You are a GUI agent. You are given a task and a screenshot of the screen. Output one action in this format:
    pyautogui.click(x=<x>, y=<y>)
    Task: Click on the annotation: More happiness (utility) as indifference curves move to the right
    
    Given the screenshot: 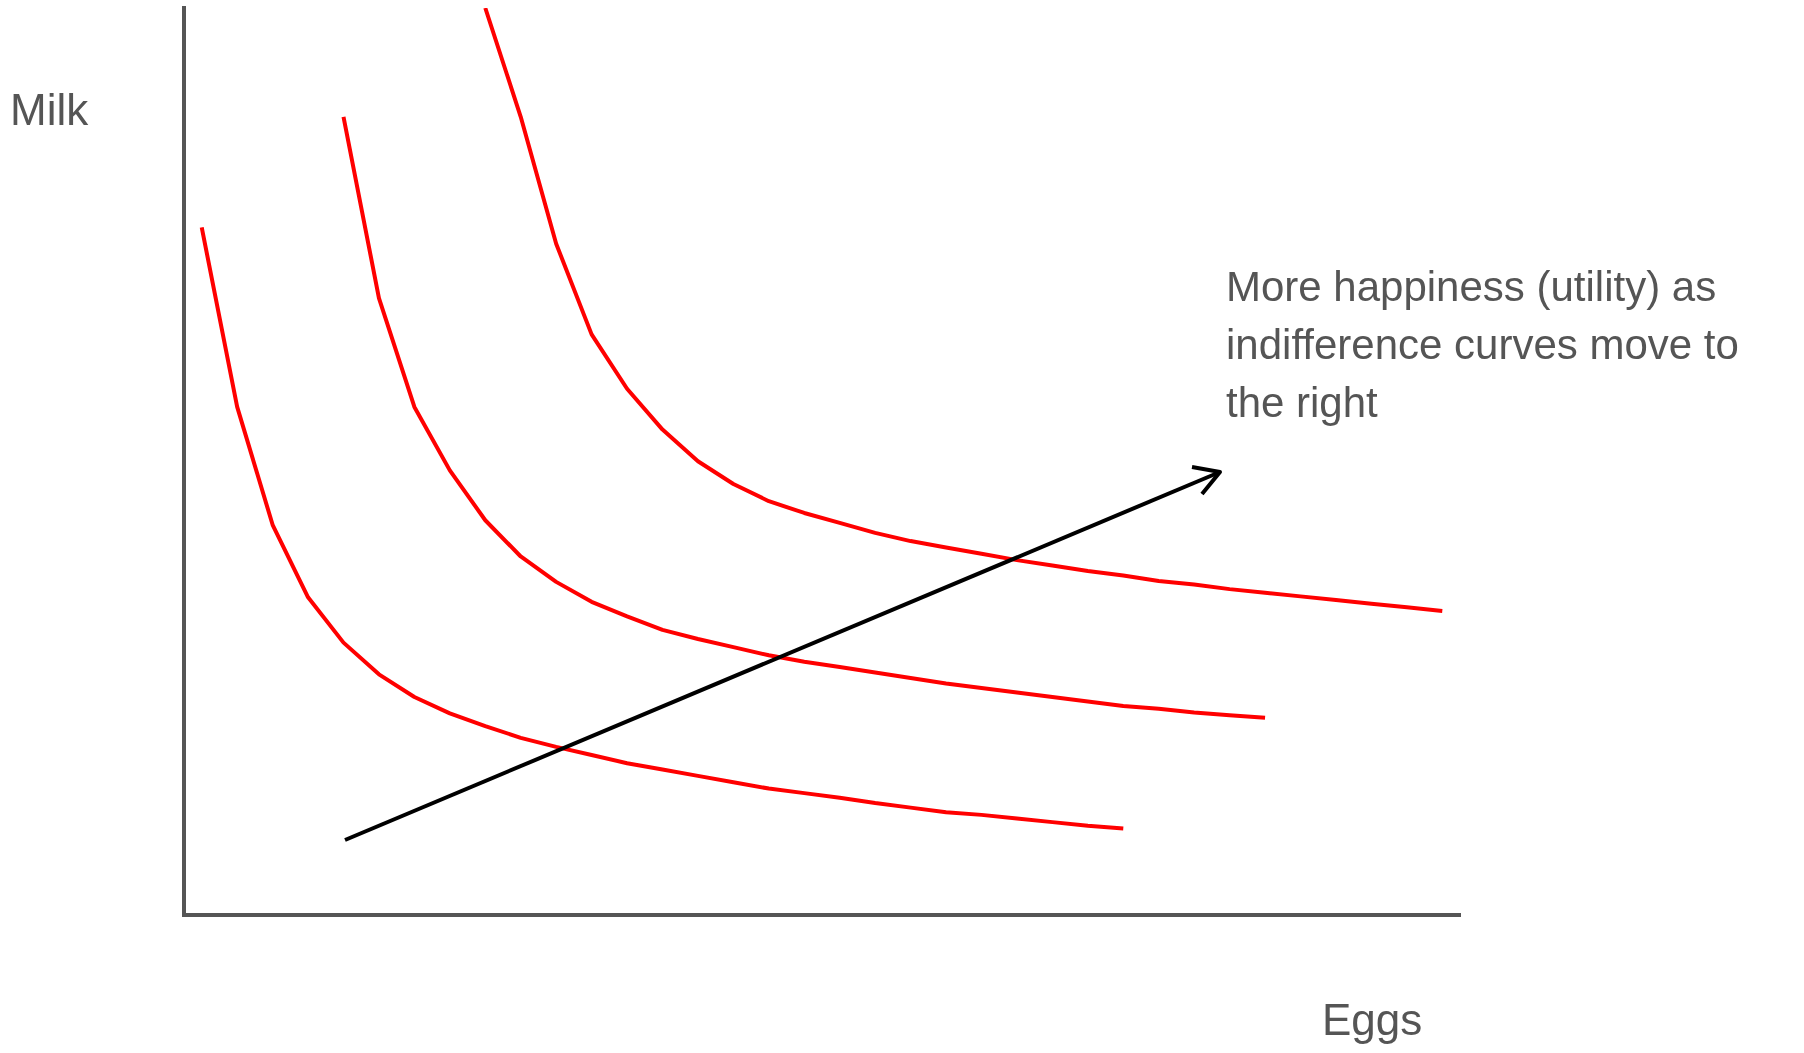 What is the action you would take?
    pyautogui.click(x=1483, y=345)
    